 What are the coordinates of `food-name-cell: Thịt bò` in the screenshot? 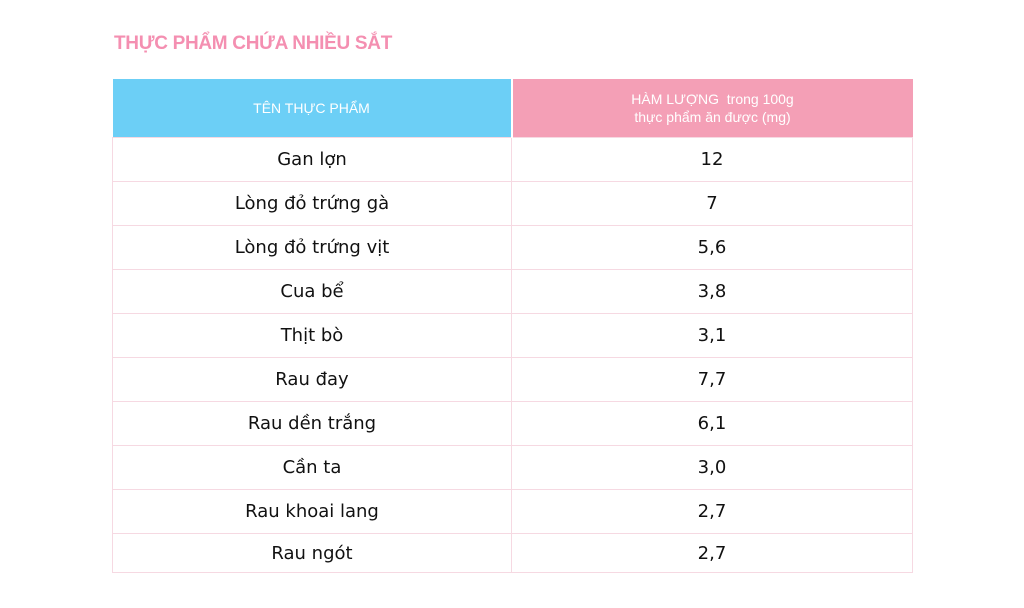 It's located at (312, 335).